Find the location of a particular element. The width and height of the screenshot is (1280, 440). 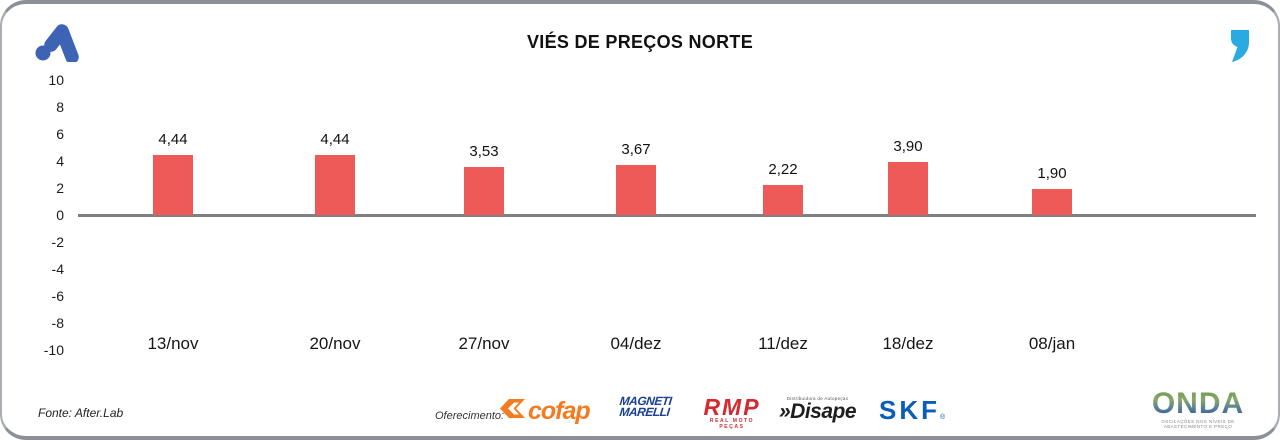

y-axis-tick-label: -6 is located at coordinates (57, 296).